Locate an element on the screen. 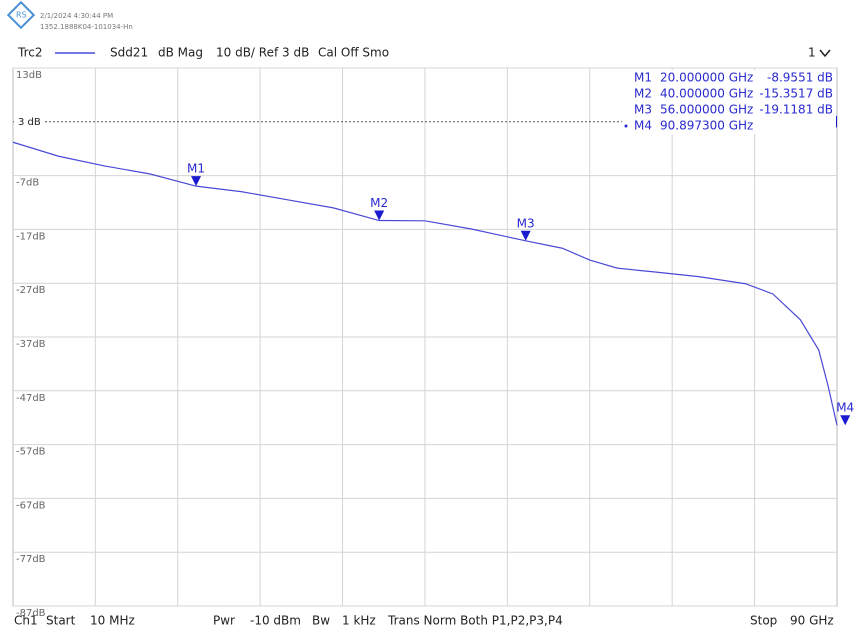 Image resolution: width=854 pixels, height=639 pixels. trace-status: Cal Off Smo is located at coordinates (353, 53).